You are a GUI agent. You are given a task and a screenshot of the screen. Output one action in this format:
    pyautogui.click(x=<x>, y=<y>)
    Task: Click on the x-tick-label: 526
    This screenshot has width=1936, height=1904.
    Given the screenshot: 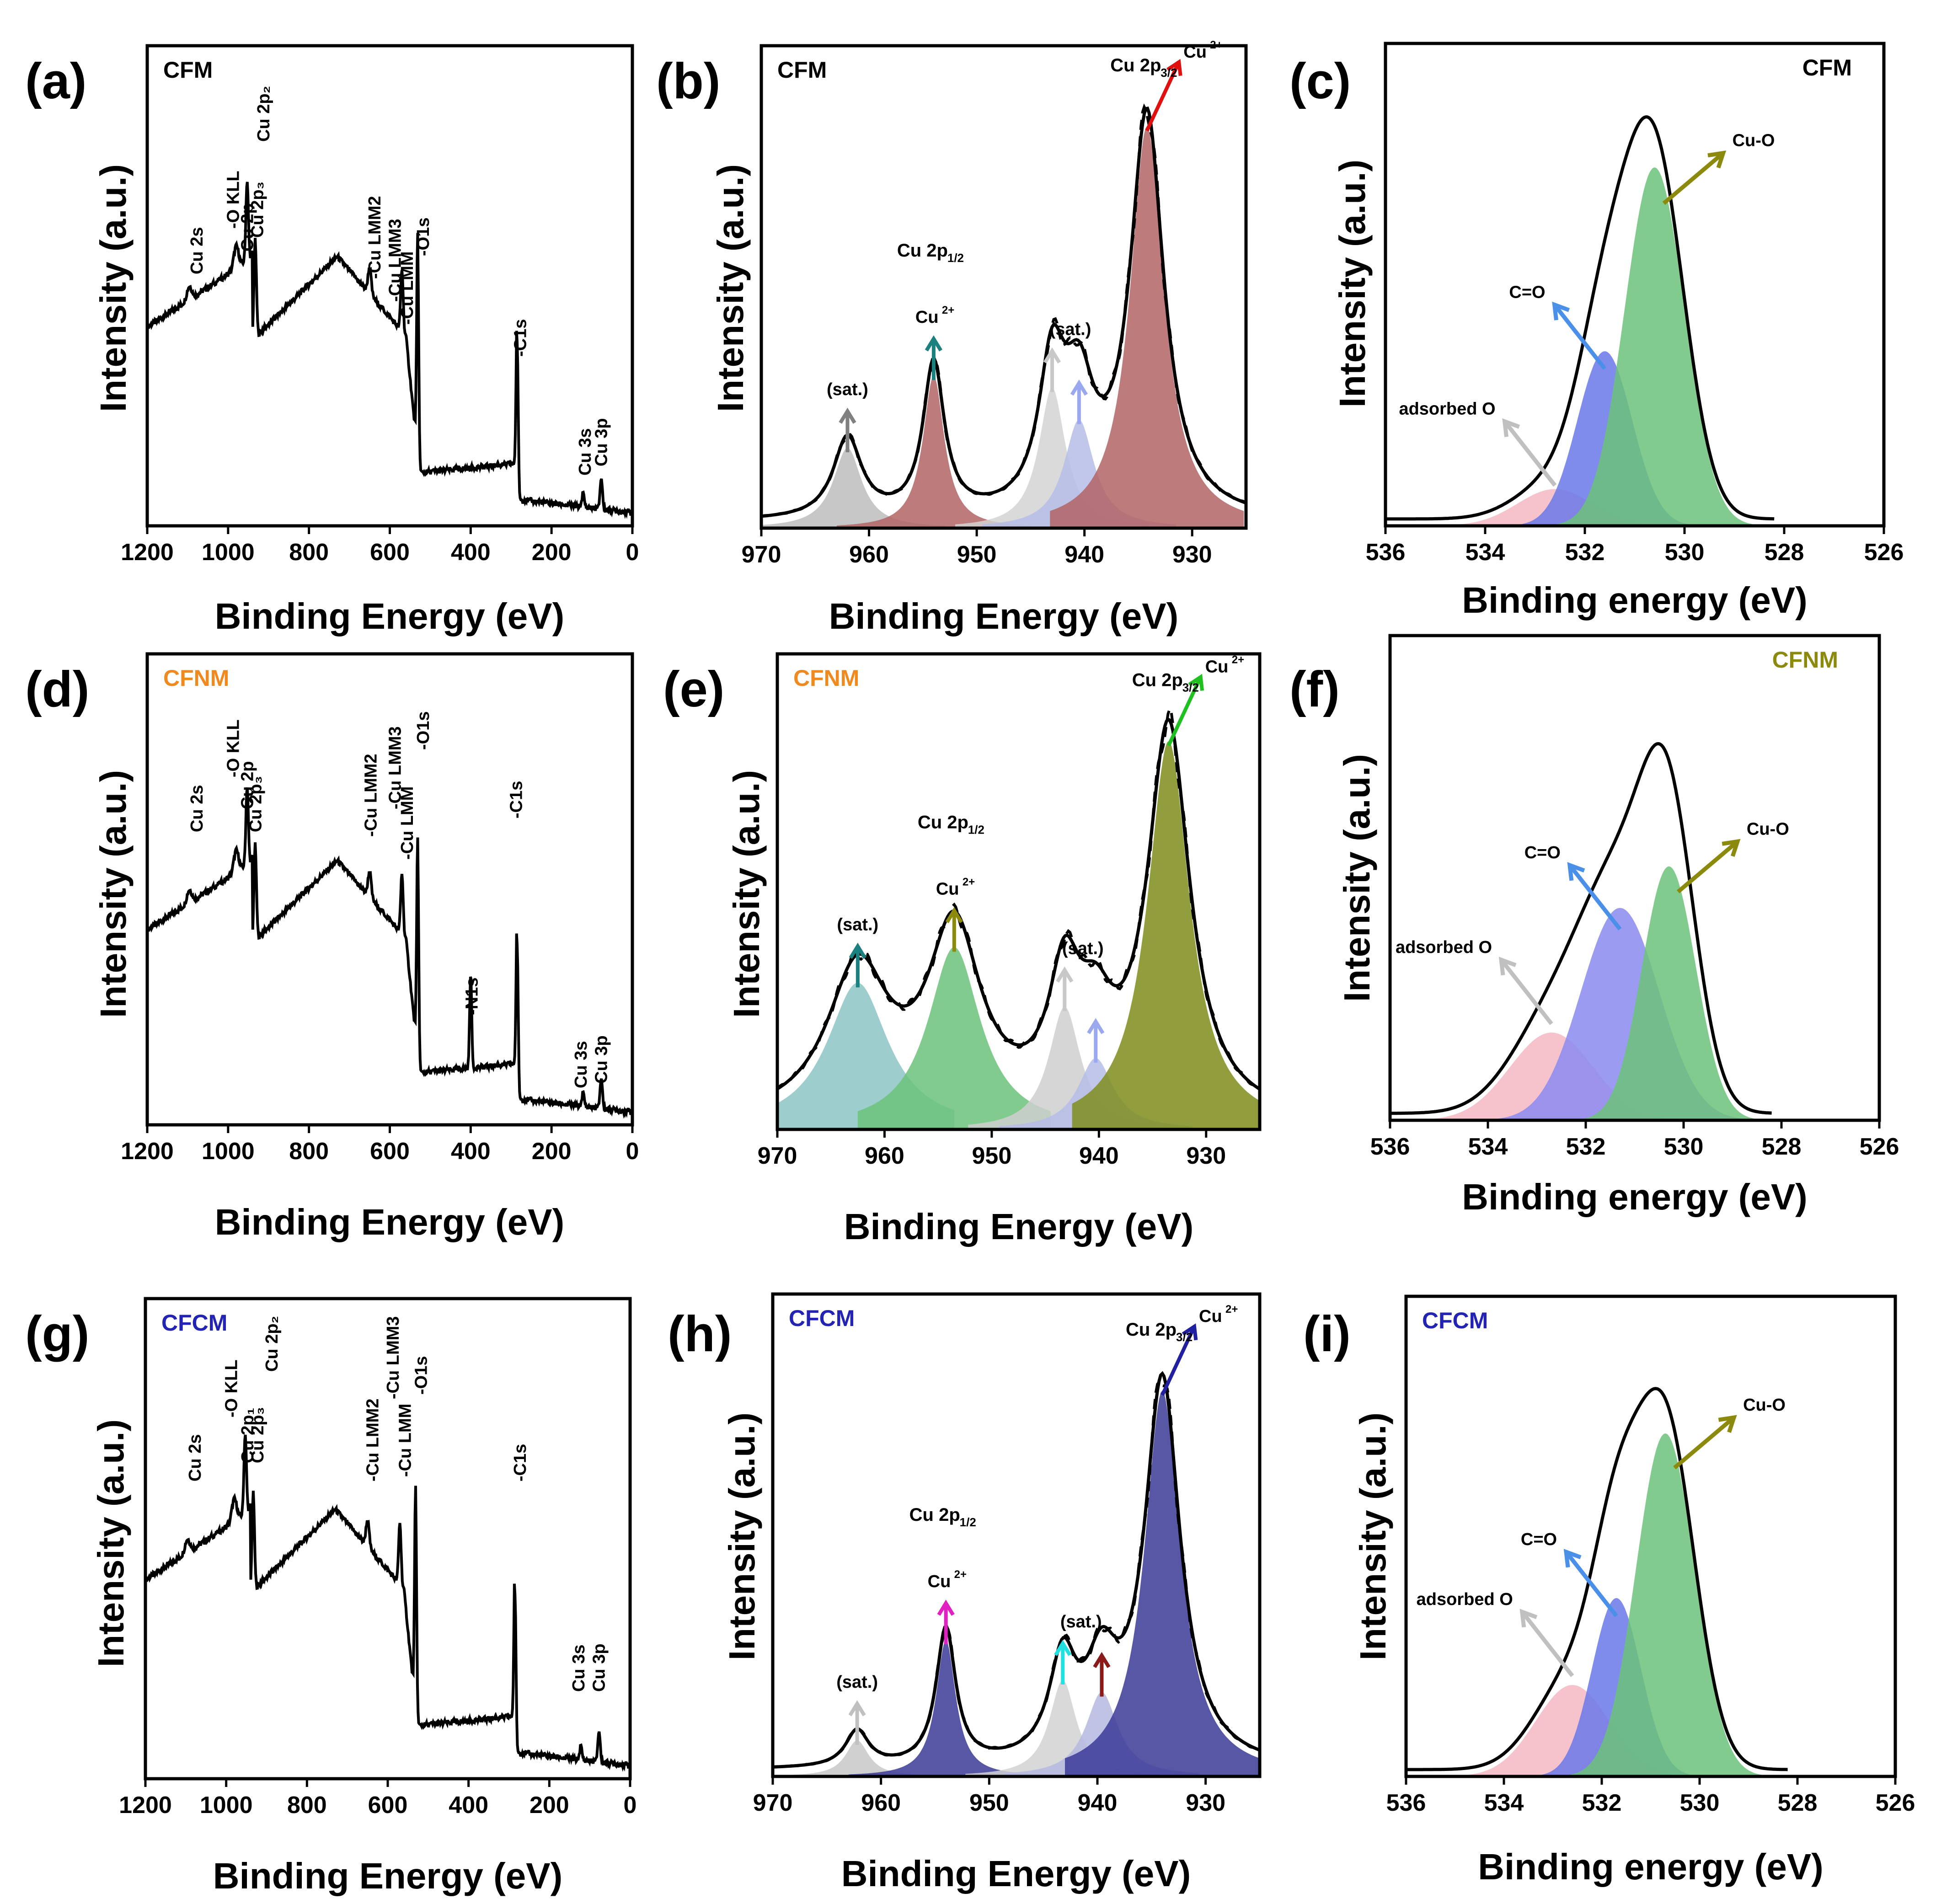 What is the action you would take?
    pyautogui.click(x=1879, y=1147)
    